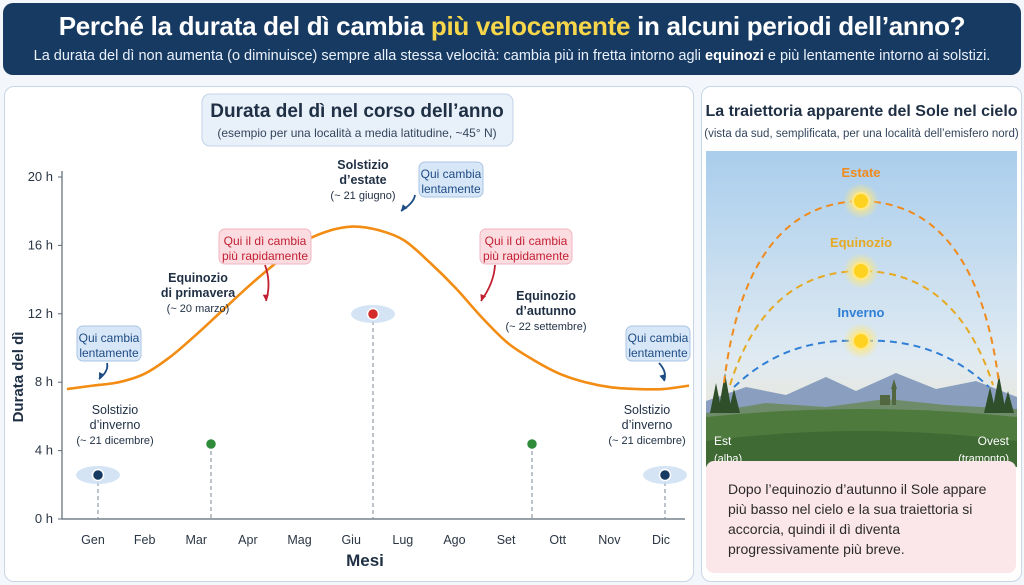  I want to click on slow-note-right-text: lentamente, so click(658, 353).